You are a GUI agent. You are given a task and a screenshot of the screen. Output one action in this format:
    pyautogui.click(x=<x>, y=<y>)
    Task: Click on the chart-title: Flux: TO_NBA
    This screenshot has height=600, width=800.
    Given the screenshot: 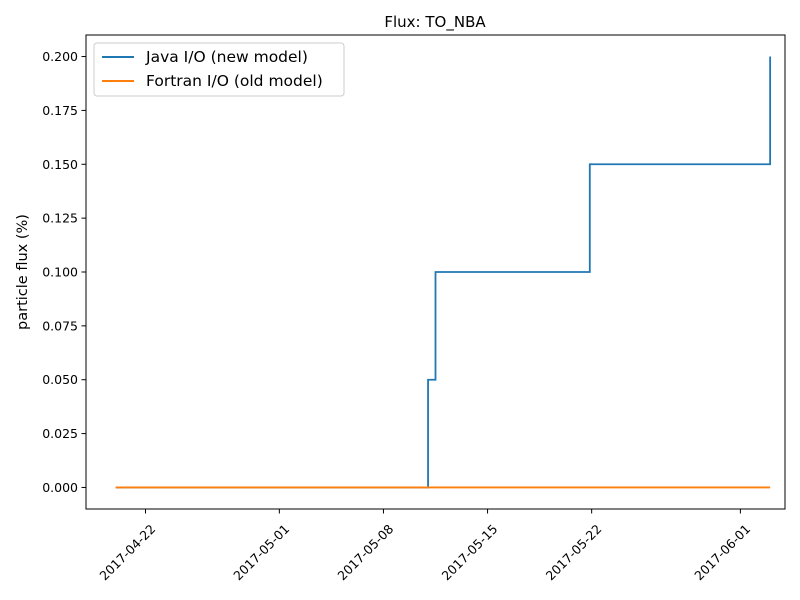 What is the action you would take?
    pyautogui.click(x=435, y=22)
    